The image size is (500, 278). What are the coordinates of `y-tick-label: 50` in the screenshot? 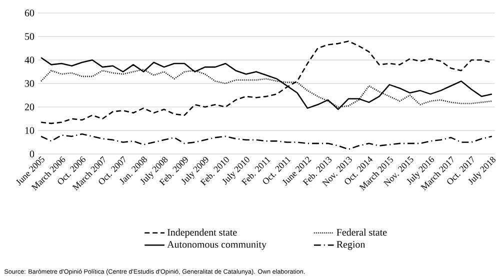 It's located at (29, 36).